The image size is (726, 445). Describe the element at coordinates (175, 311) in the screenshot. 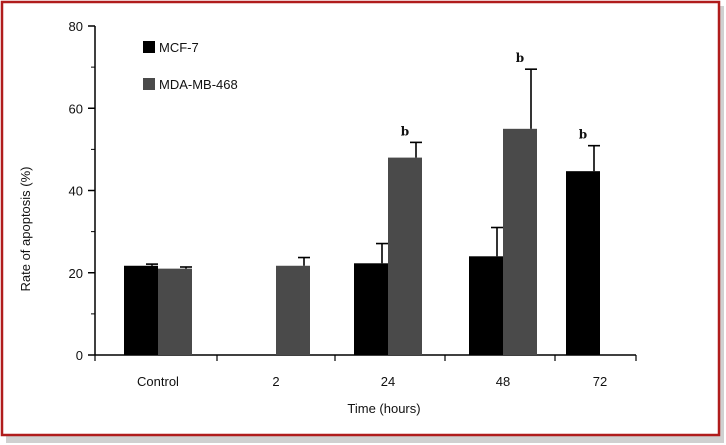

I see `bar-mda-control` at that location.